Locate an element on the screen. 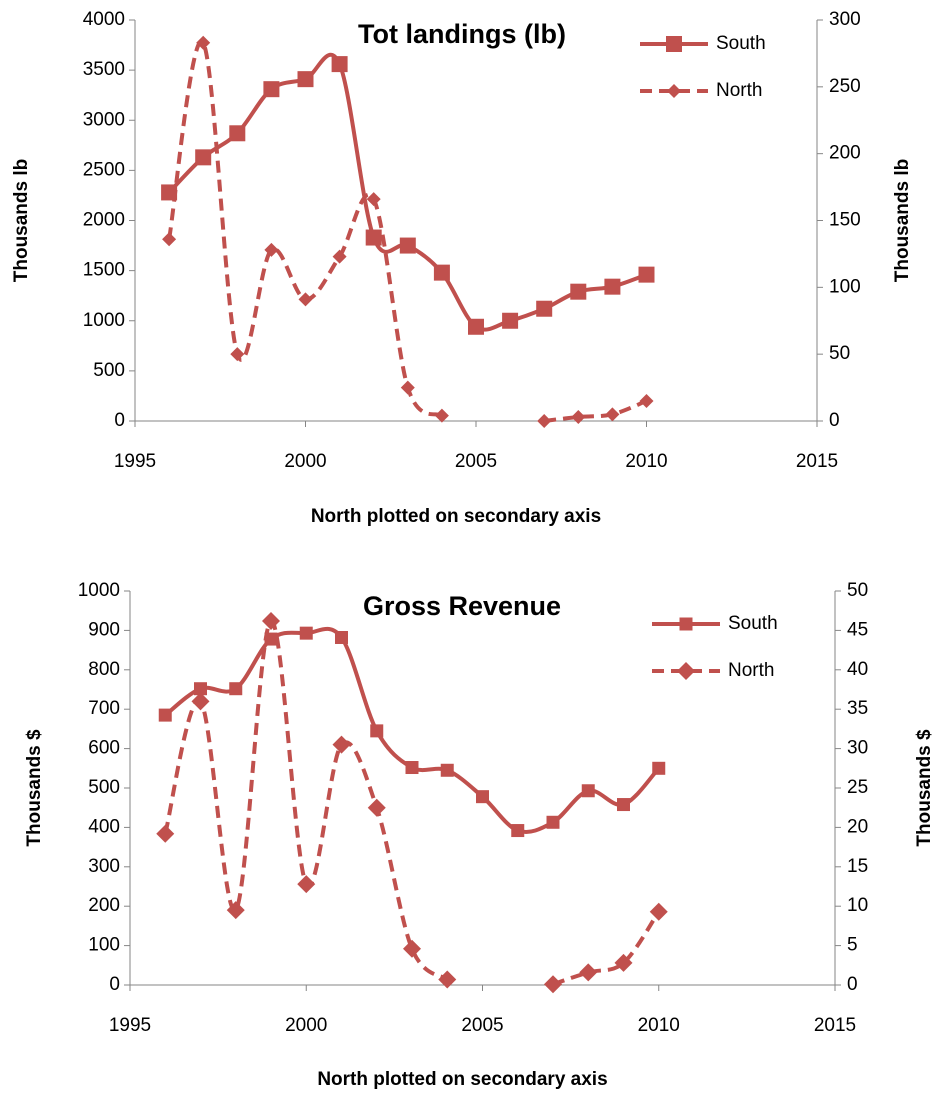  y2-tick-label: 300 is located at coordinates (845, 19).